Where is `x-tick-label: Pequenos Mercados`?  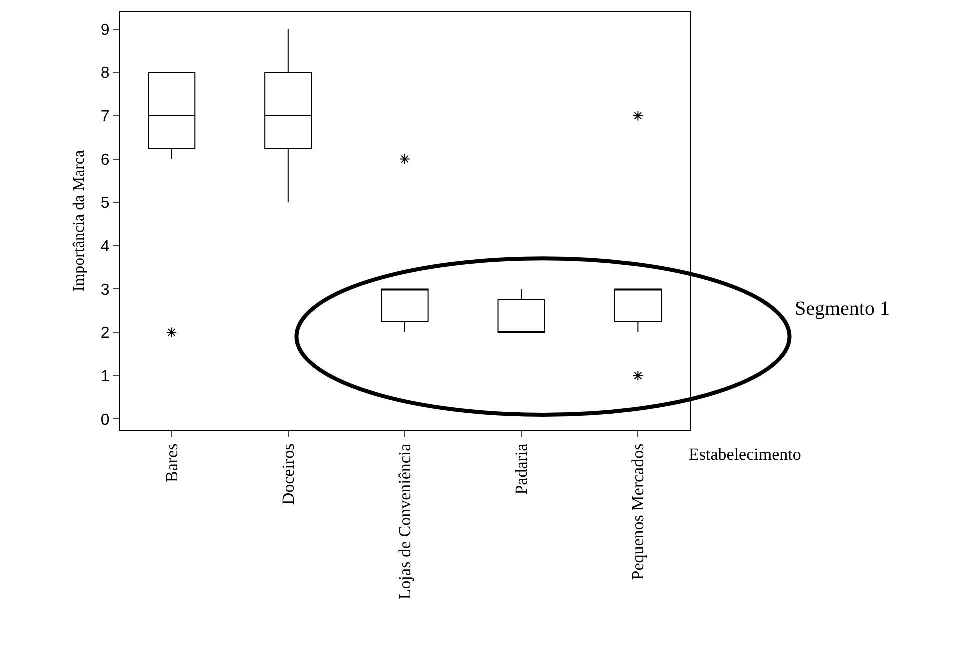
x-tick-label: Pequenos Mercados is located at coordinates (638, 512).